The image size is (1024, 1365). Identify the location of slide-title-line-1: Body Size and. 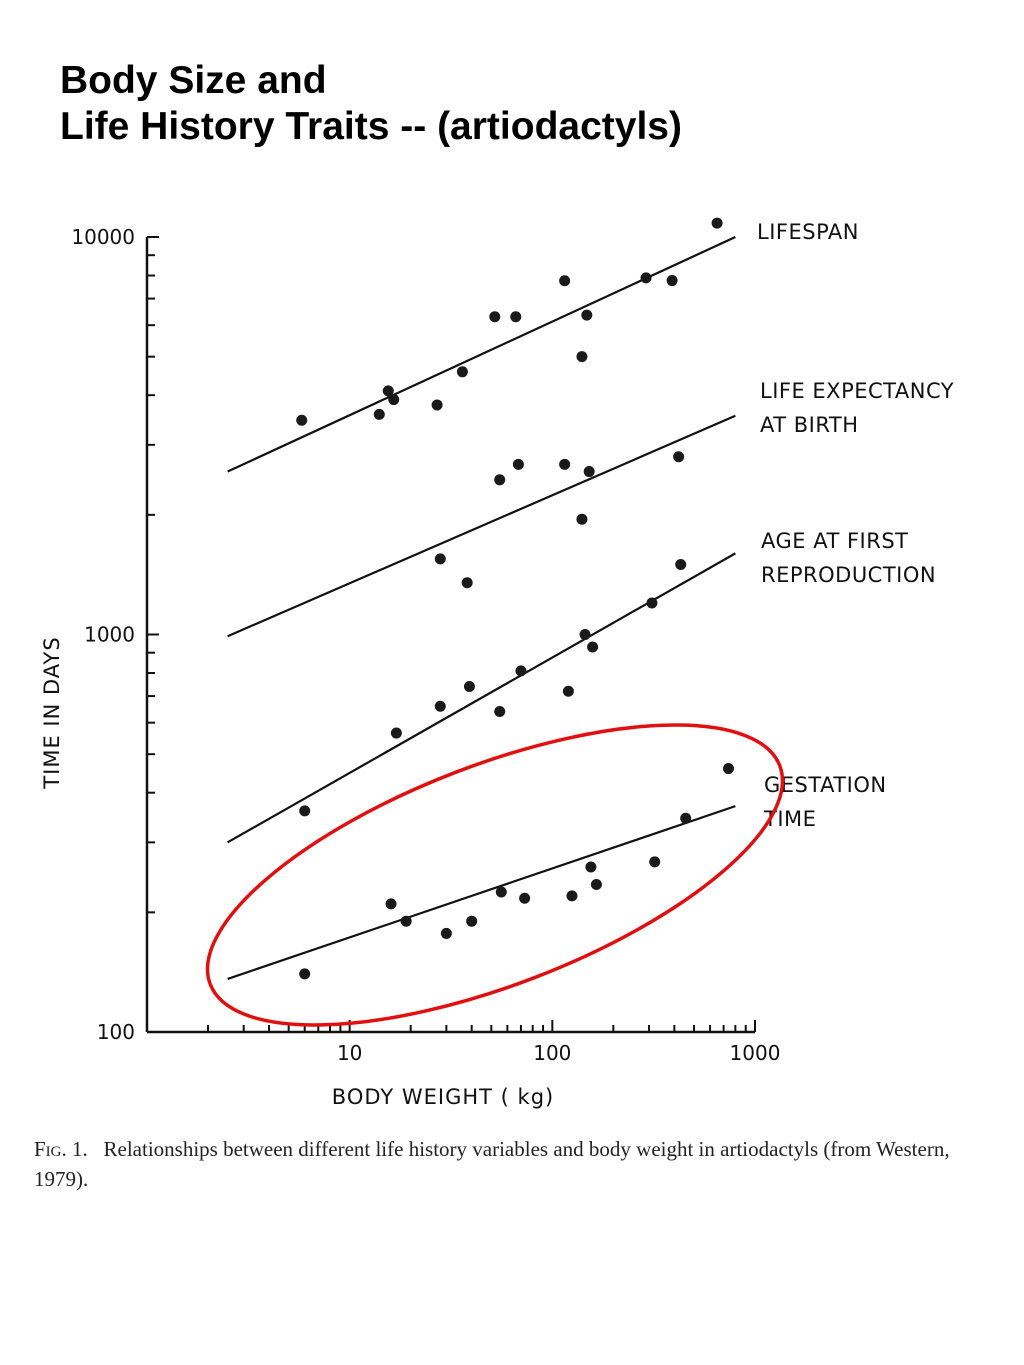
(193, 80).